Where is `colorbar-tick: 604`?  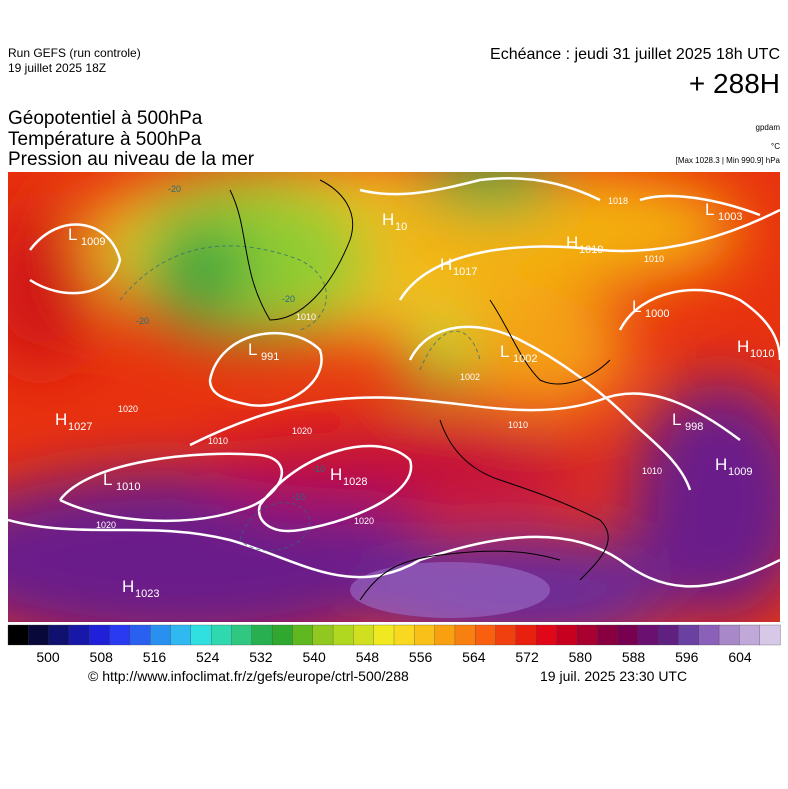 colorbar-tick: 604 is located at coordinates (740, 657).